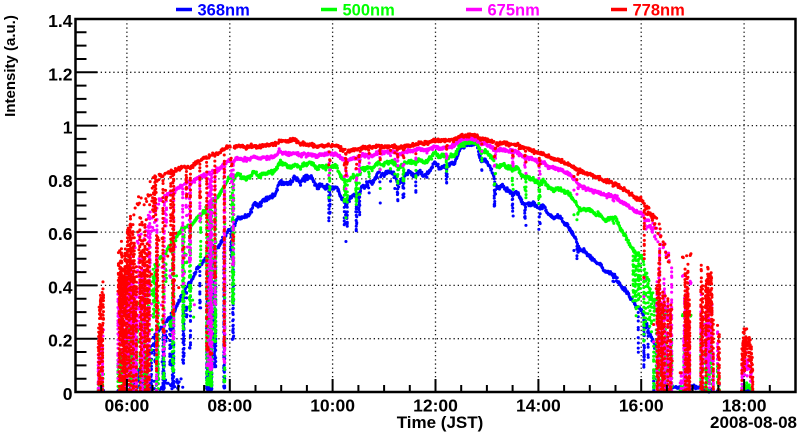 The height and width of the screenshot is (434, 800). Describe the element at coordinates (435, 406) in the screenshot. I see `svg-text: 12:00` at that location.